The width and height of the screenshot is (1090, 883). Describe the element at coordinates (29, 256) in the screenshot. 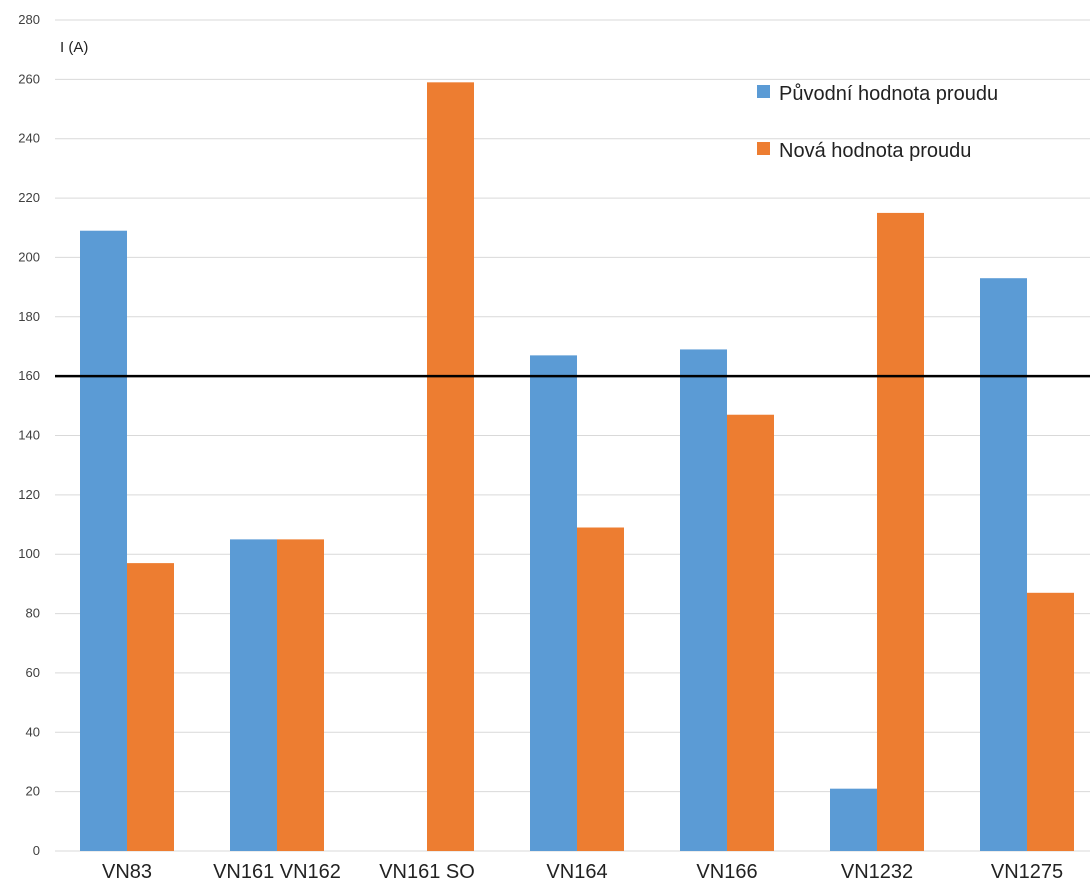

I see `y-tick-200: 200` at that location.